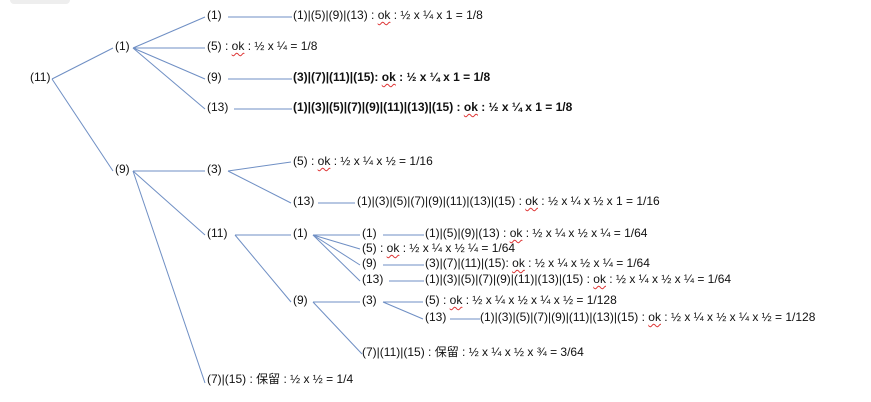 The width and height of the screenshot is (871, 402). What do you see at coordinates (40, 77) in the screenshot?
I see `node-root: (11)` at bounding box center [40, 77].